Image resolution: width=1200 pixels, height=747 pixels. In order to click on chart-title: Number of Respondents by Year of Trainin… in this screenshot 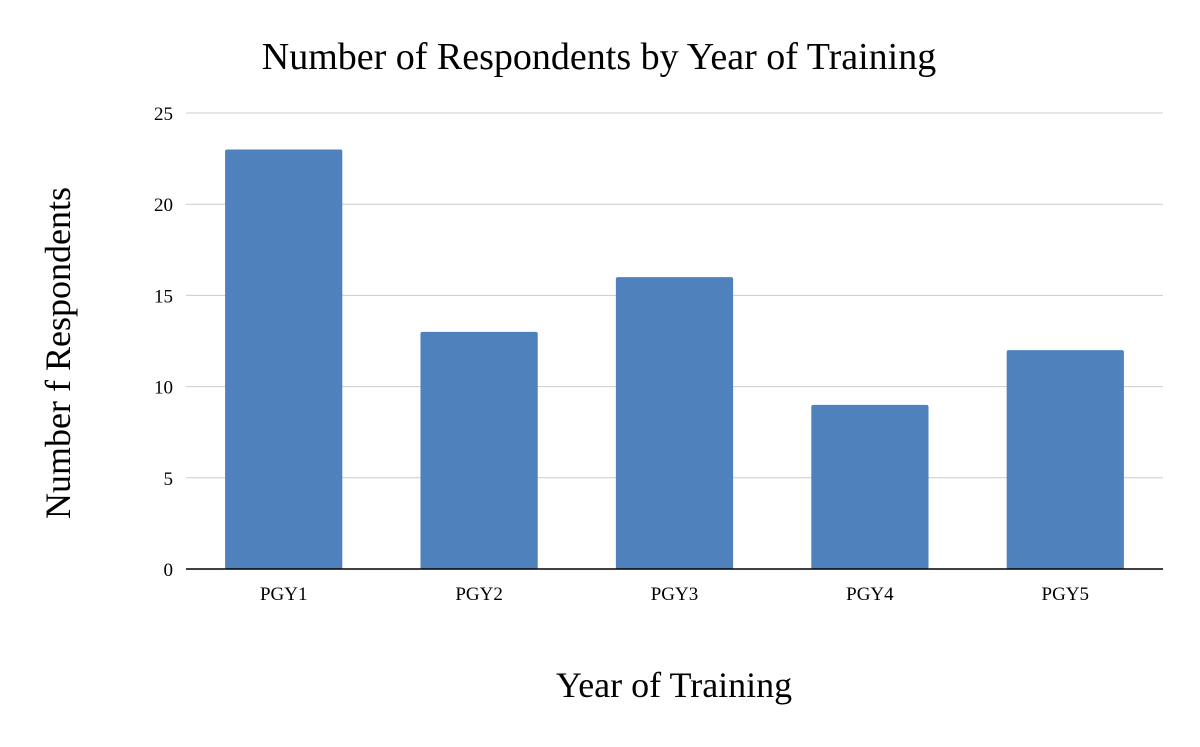, I will do `click(599, 57)`.